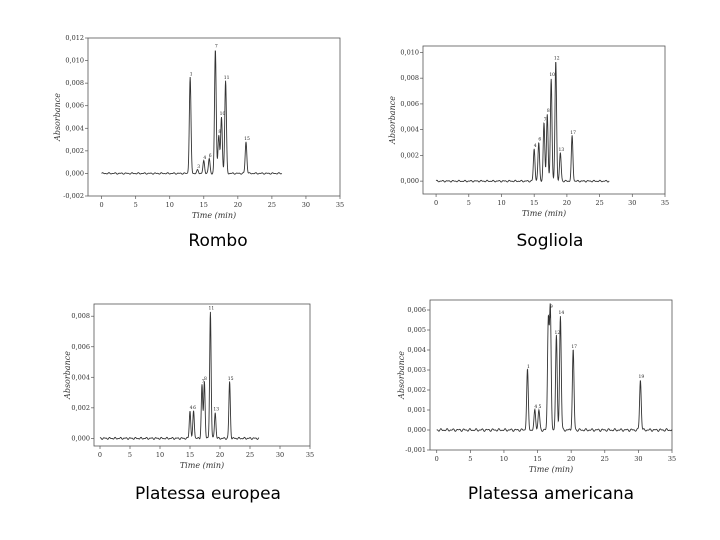 The width and height of the screenshot is (720, 540). I want to click on peak-label: 5, so click(539, 407).